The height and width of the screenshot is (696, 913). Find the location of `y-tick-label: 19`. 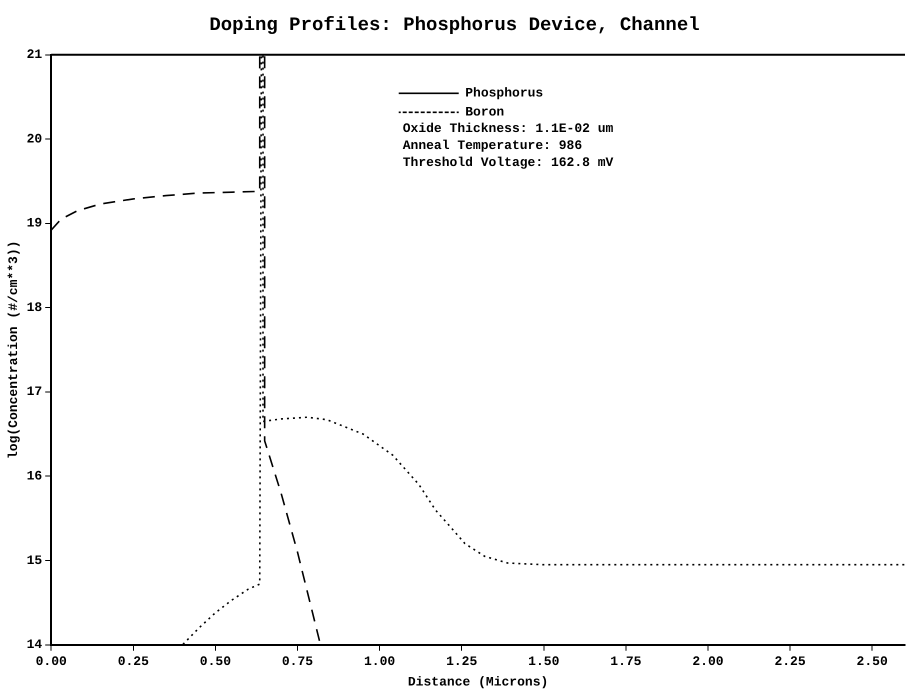

y-tick-label: 19 is located at coordinates (34, 223).